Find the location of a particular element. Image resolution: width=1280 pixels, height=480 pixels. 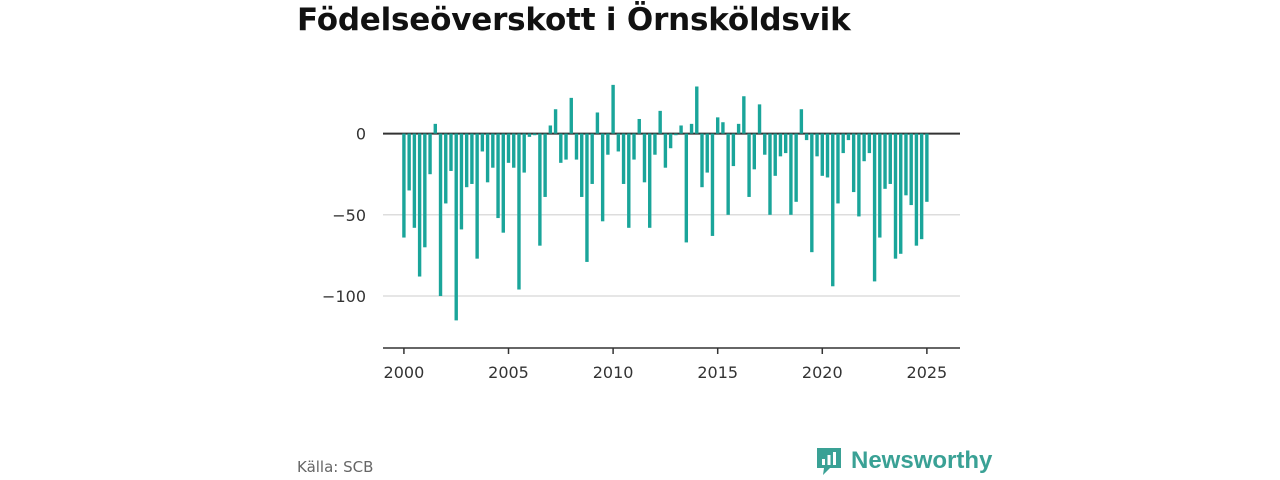

source-label: Källa: SCB is located at coordinates (335, 467).